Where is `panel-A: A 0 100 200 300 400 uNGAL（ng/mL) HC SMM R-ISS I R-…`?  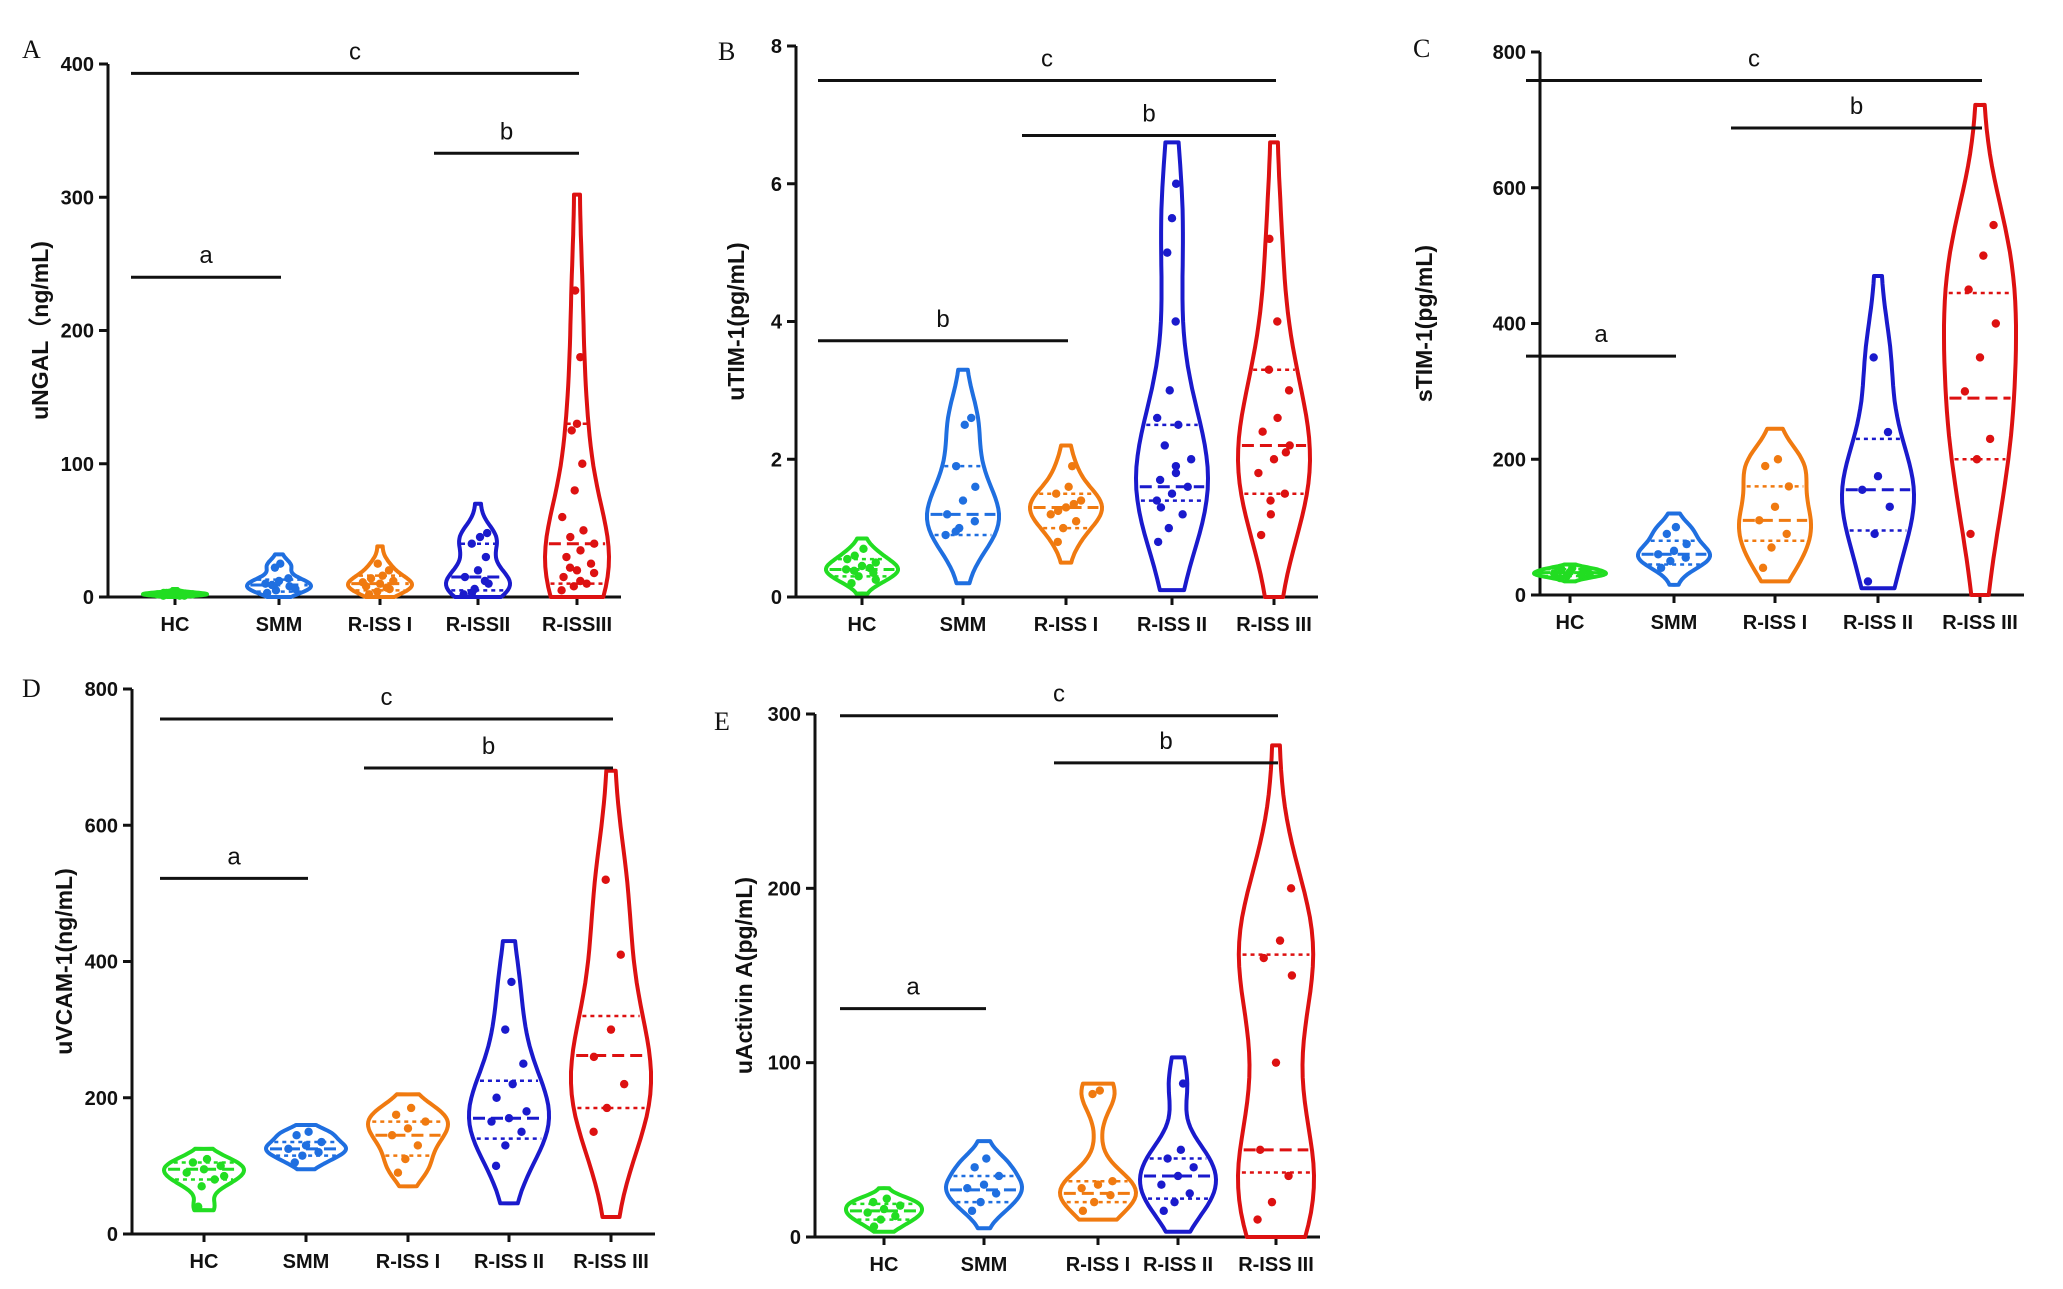
panel-A: A 0 100 200 300 400 uNGAL（ng/mL) HC SMM R-ISS I R-… is located at coordinates (321, 335).